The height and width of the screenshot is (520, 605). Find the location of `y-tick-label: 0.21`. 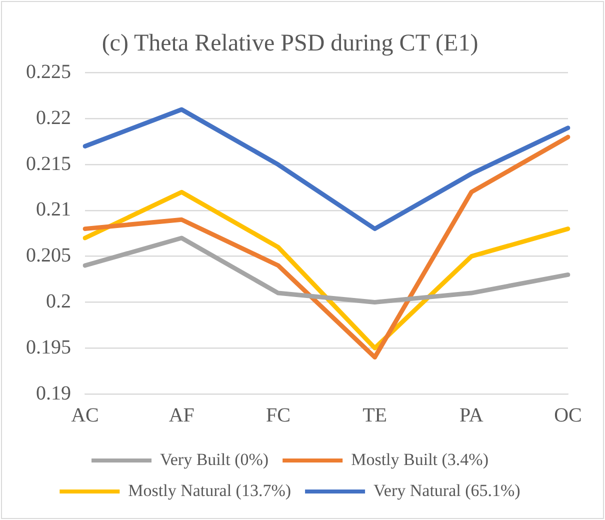

y-tick-label: 0.21 is located at coordinates (53, 209).